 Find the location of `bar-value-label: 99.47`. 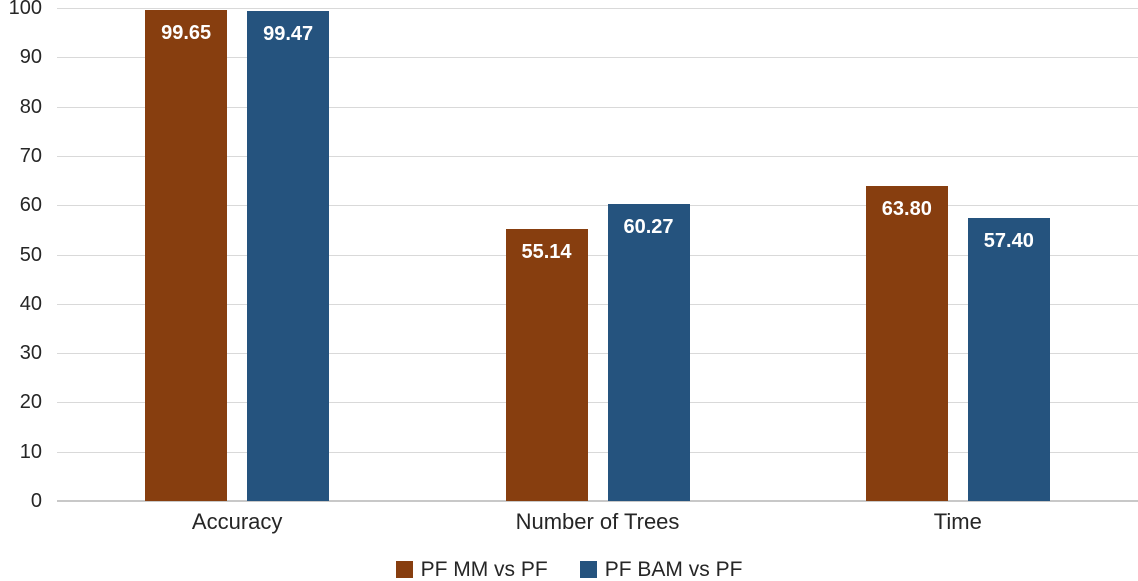

bar-value-label: 99.47 is located at coordinates (288, 33).